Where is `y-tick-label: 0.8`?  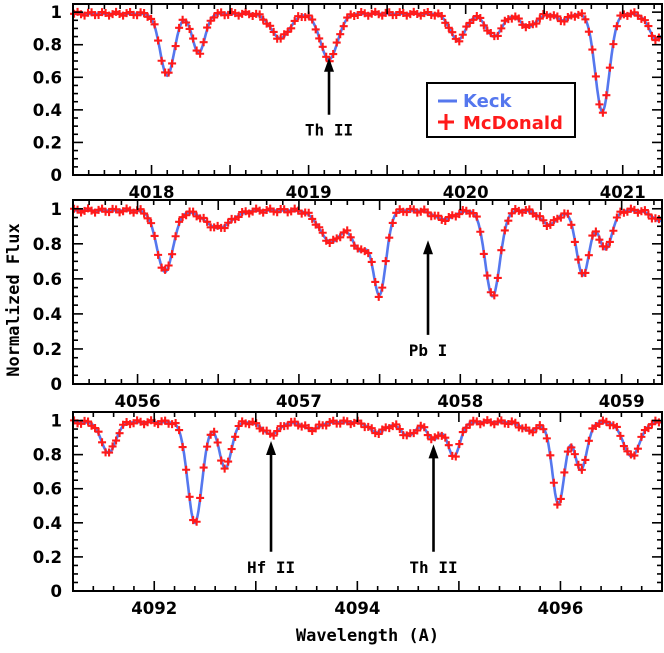
y-tick-label: 0.8 is located at coordinates (47, 45).